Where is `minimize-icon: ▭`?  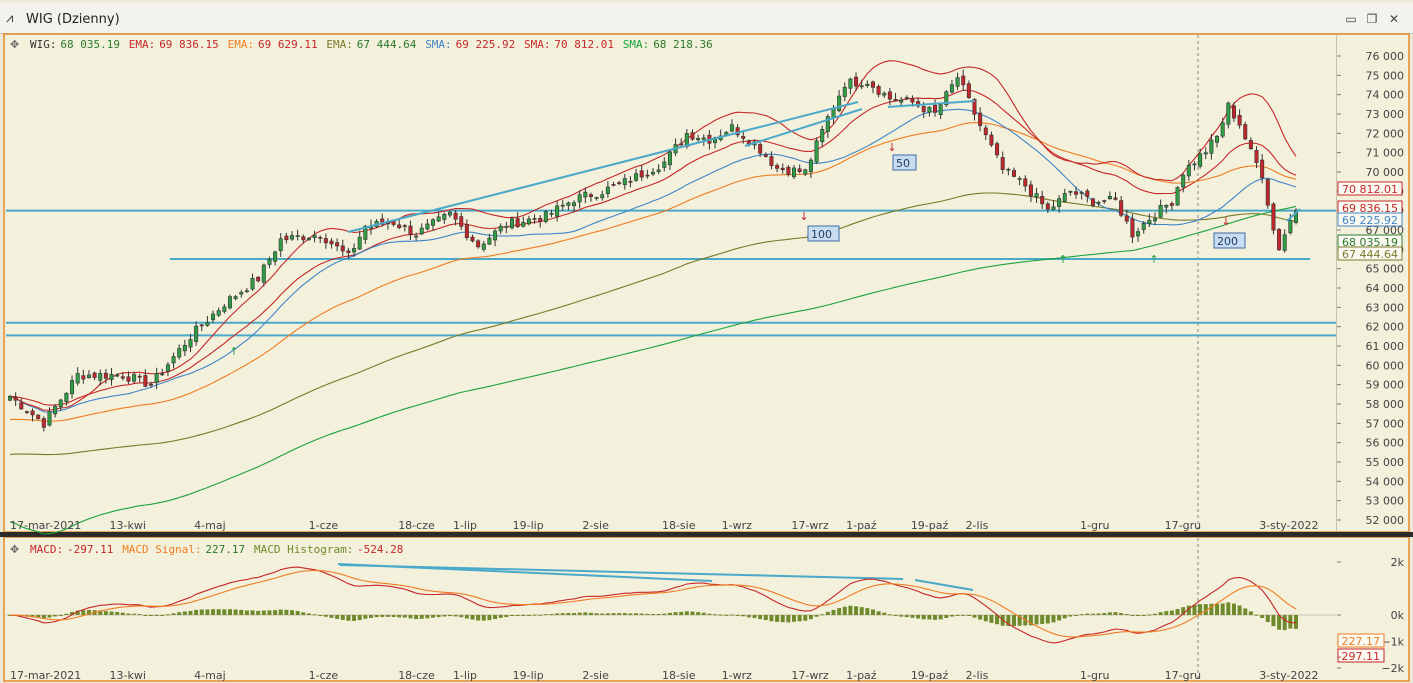 minimize-icon: ▭ is located at coordinates (1351, 19).